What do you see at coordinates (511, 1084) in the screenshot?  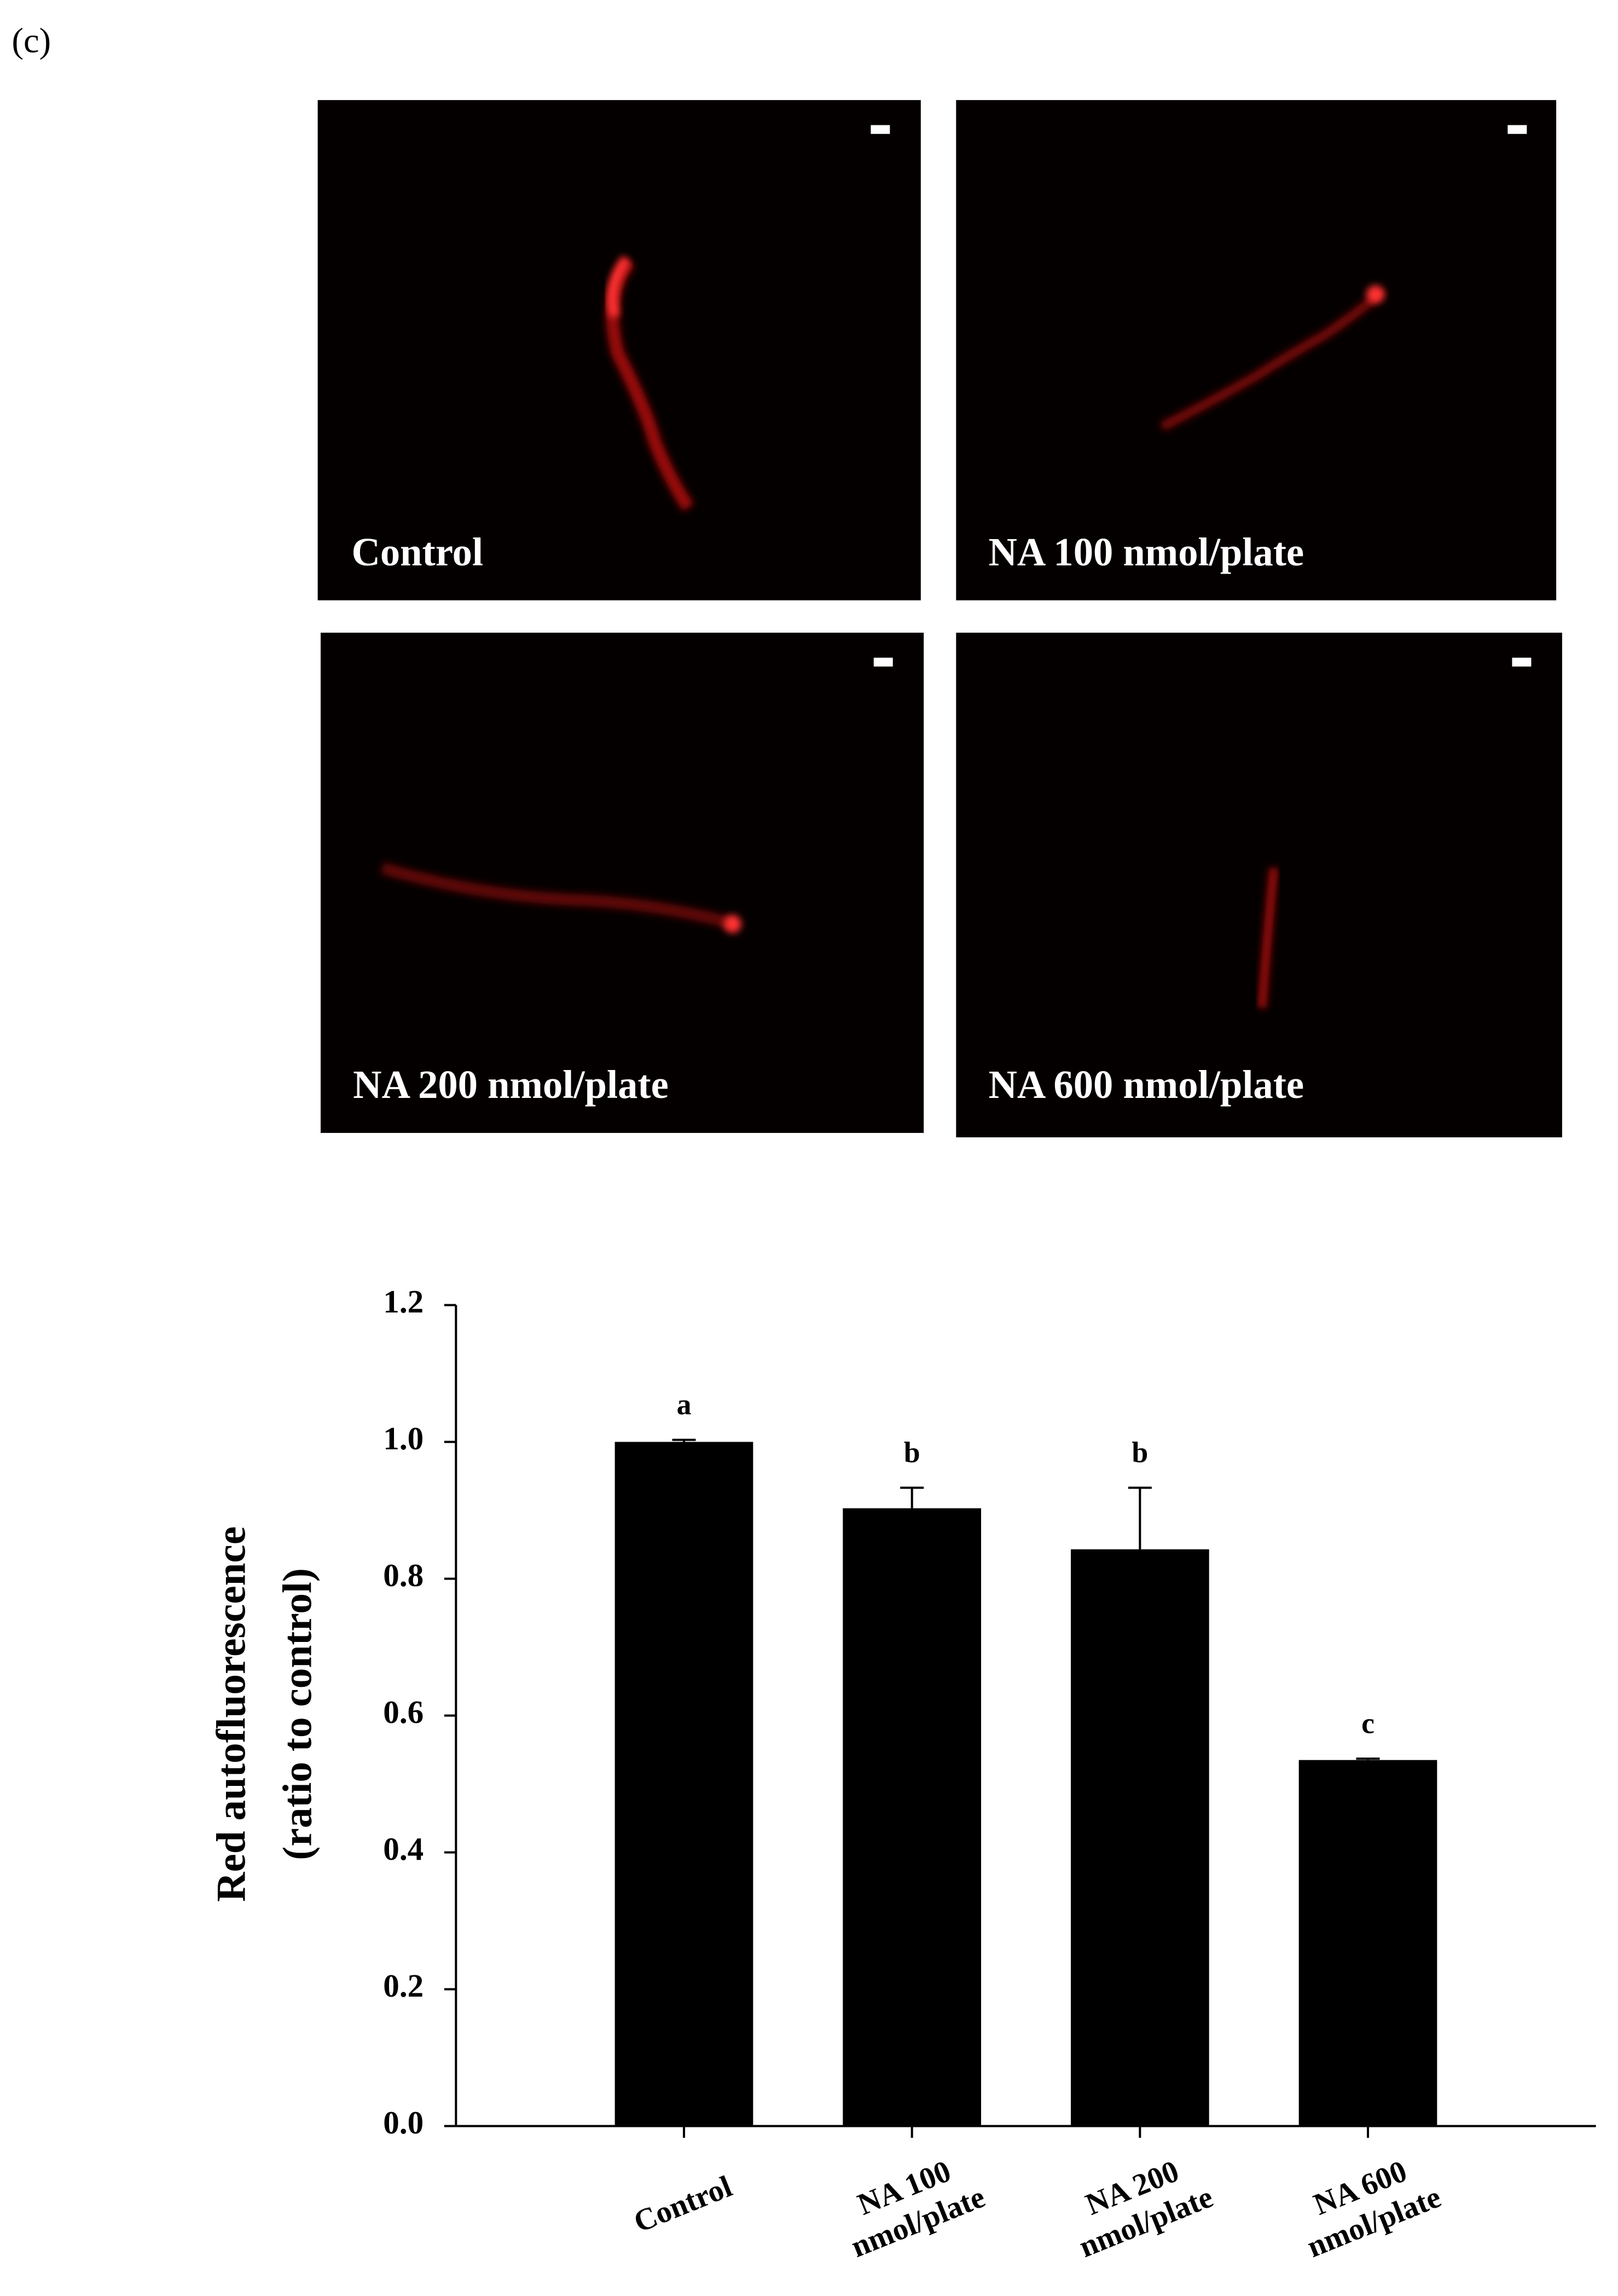 I see `micrograph-label: NA 200 nmol/plate` at bounding box center [511, 1084].